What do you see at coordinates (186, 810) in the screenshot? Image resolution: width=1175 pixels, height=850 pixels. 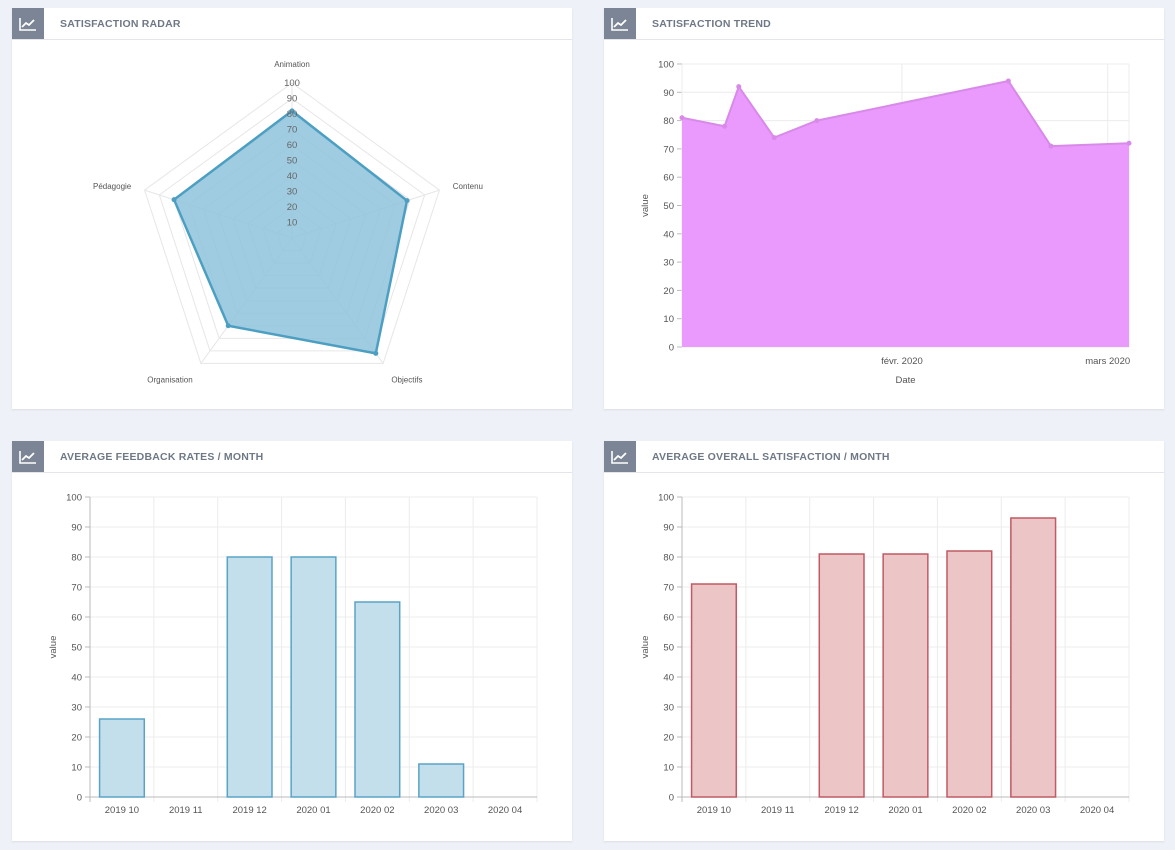 I see `feedback-x-tick-label: 2019 11` at bounding box center [186, 810].